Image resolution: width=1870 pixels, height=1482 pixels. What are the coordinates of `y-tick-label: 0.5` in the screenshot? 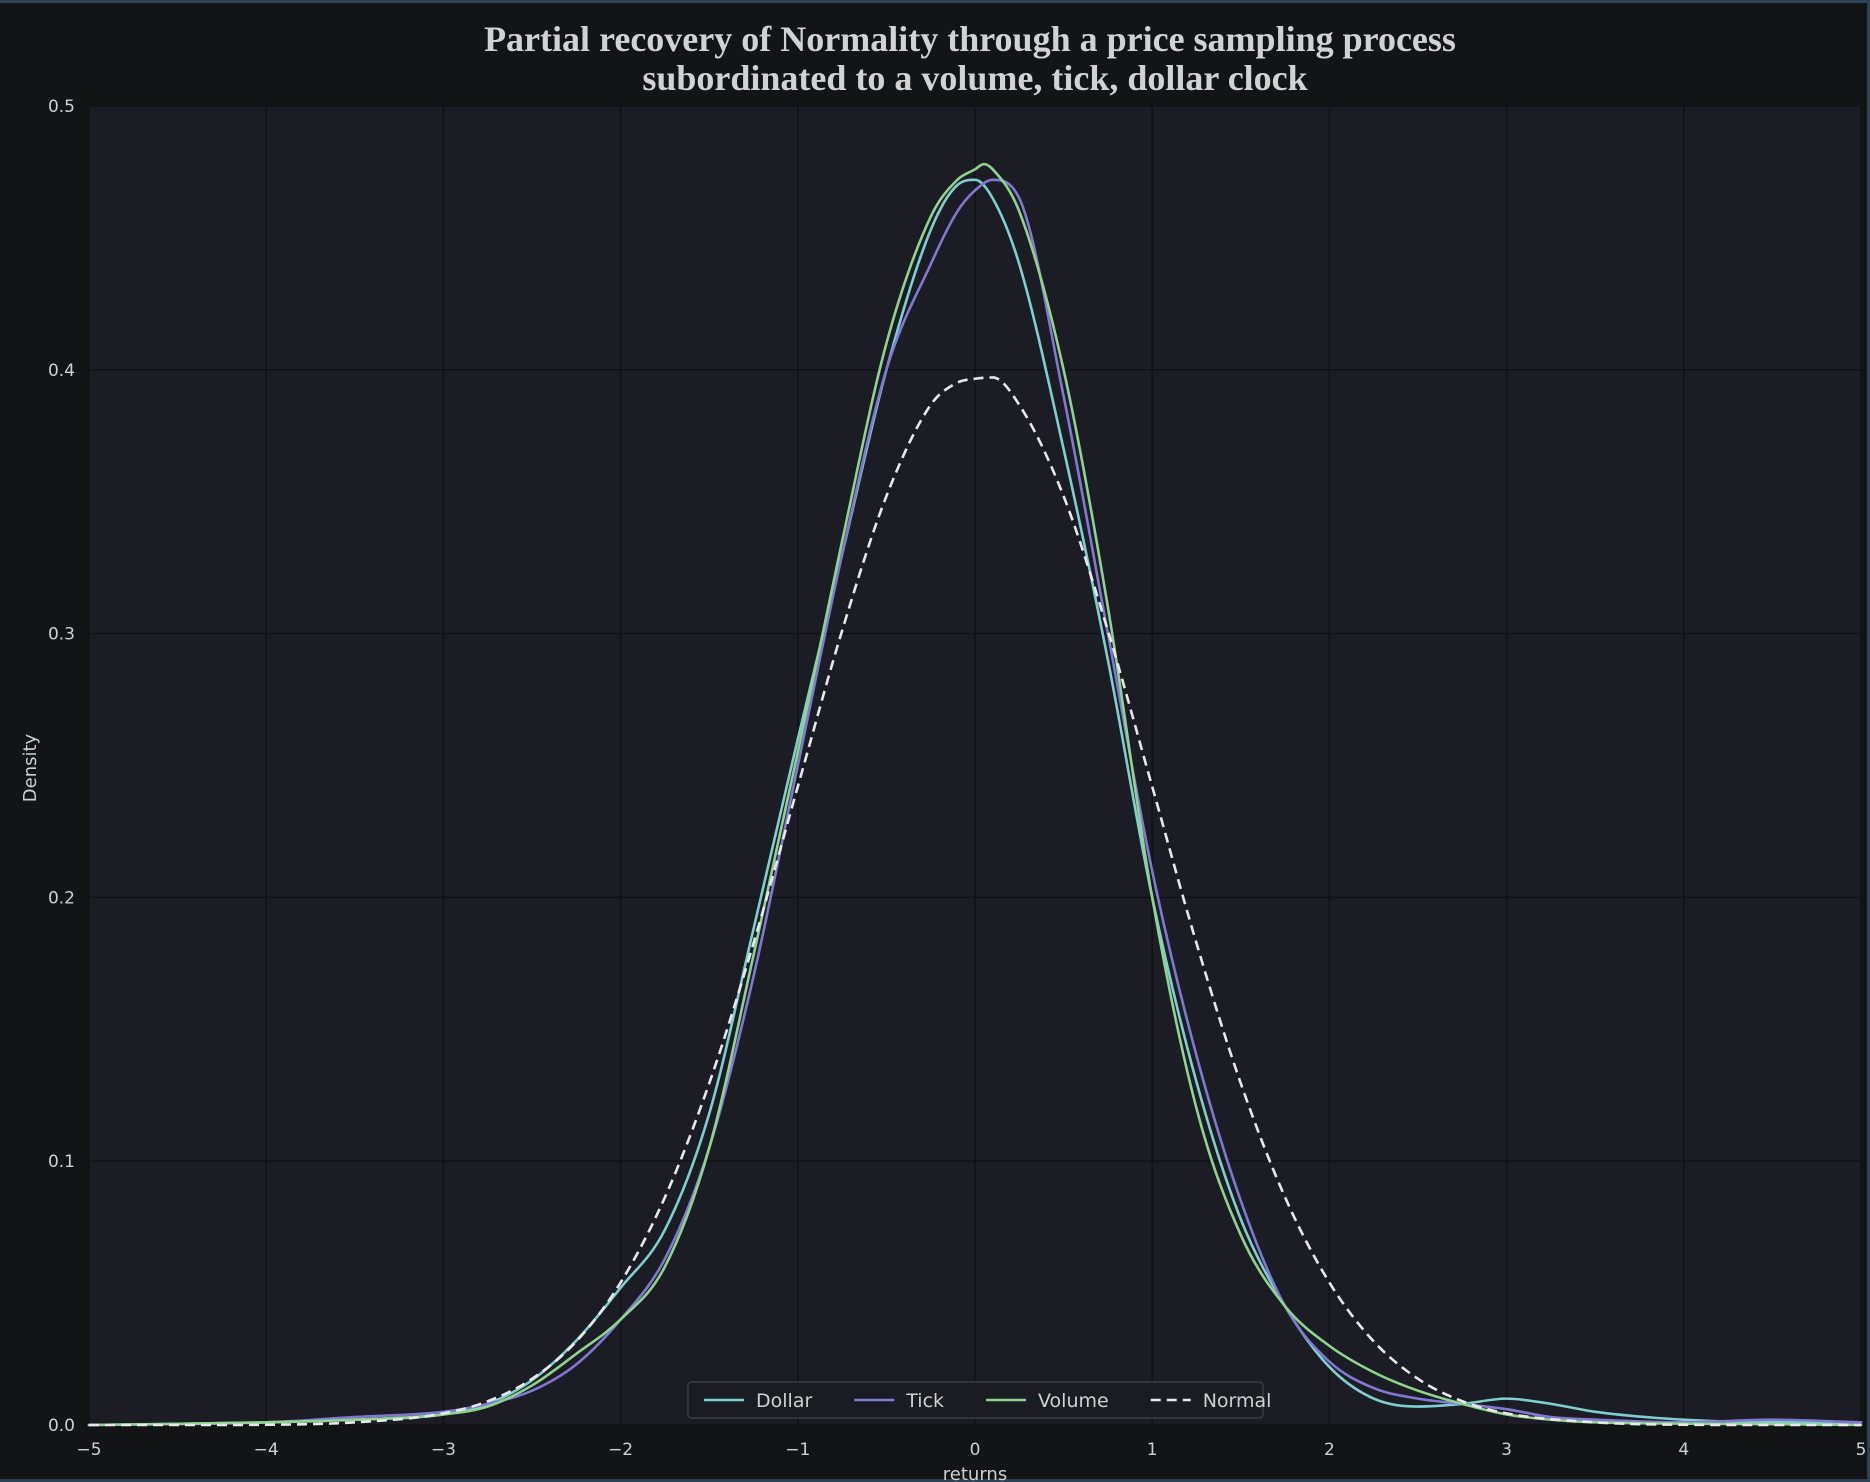 It's located at (61, 107).